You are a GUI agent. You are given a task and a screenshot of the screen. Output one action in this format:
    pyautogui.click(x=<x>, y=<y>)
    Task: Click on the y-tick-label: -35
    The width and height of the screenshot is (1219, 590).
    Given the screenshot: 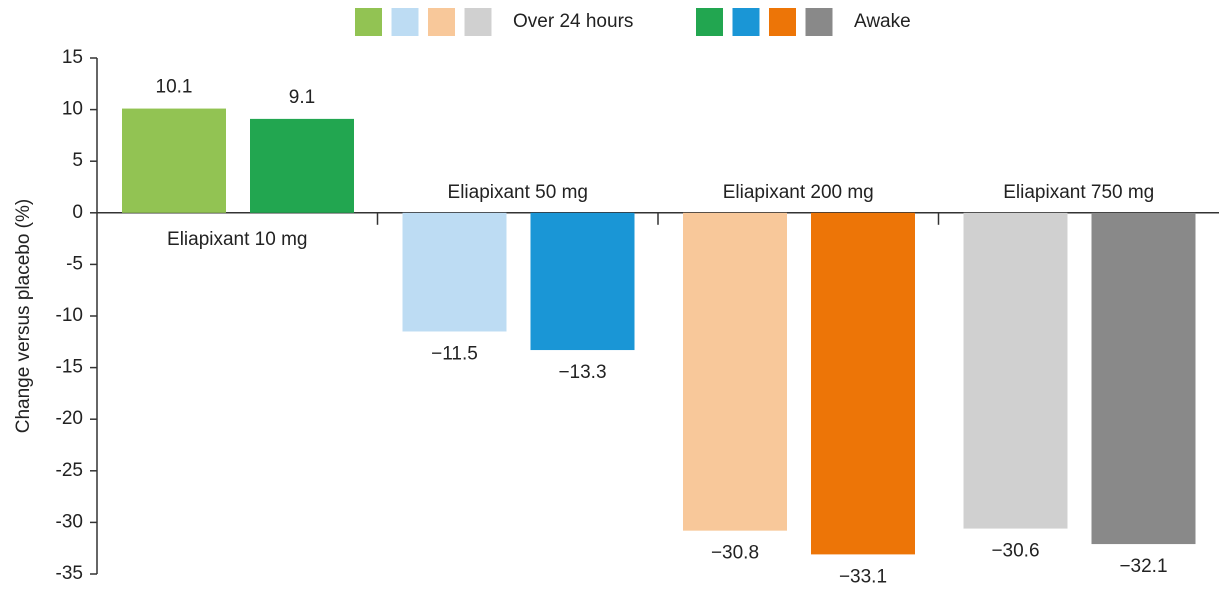 What is the action you would take?
    pyautogui.click(x=69, y=573)
    